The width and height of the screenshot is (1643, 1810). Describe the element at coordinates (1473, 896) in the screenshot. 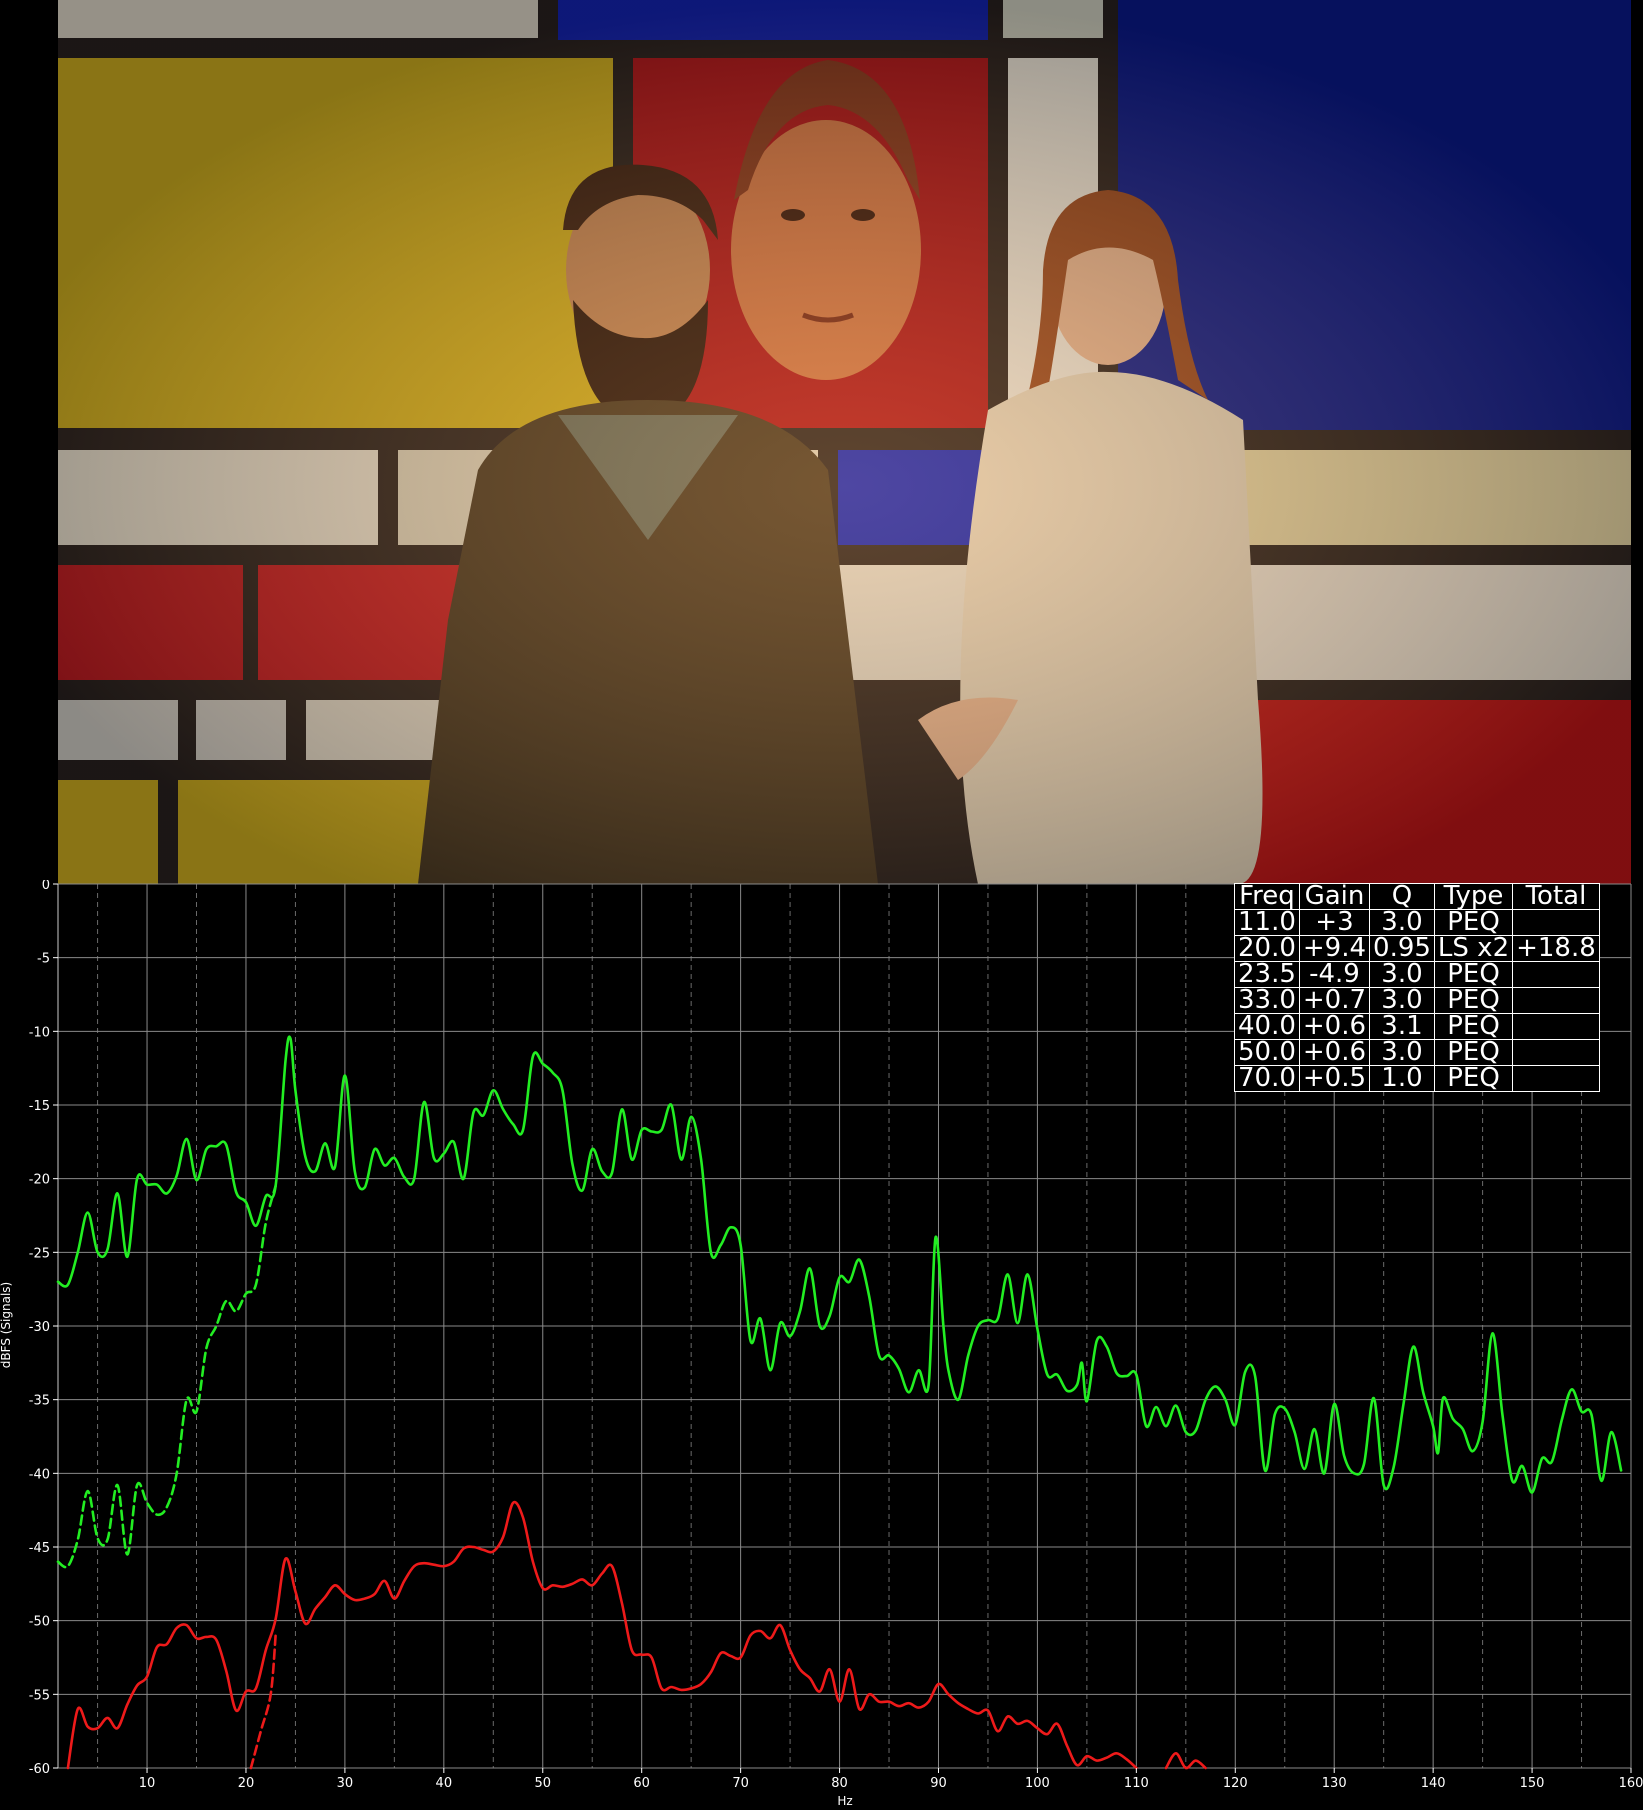

I see `header-type: Type` at that location.